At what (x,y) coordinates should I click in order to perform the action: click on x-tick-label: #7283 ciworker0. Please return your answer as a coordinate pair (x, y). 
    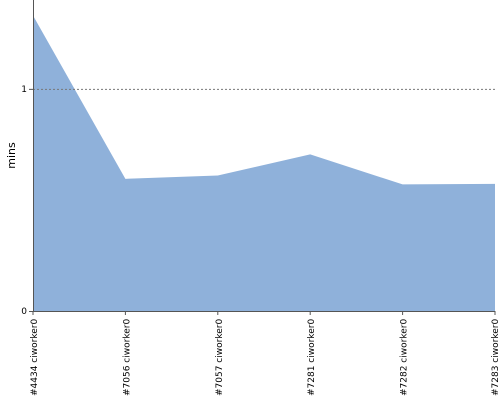
    Looking at the image, I should click on (495, 357).